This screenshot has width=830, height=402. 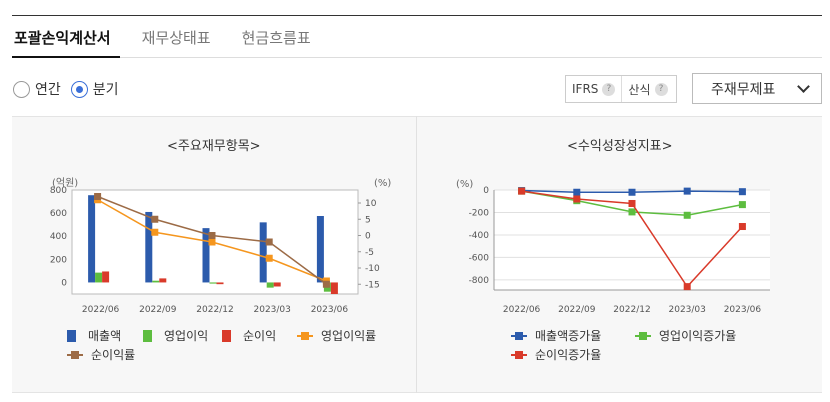 What do you see at coordinates (620, 146) in the screenshot?
I see `chart2-title: <수익성장성지표>` at bounding box center [620, 146].